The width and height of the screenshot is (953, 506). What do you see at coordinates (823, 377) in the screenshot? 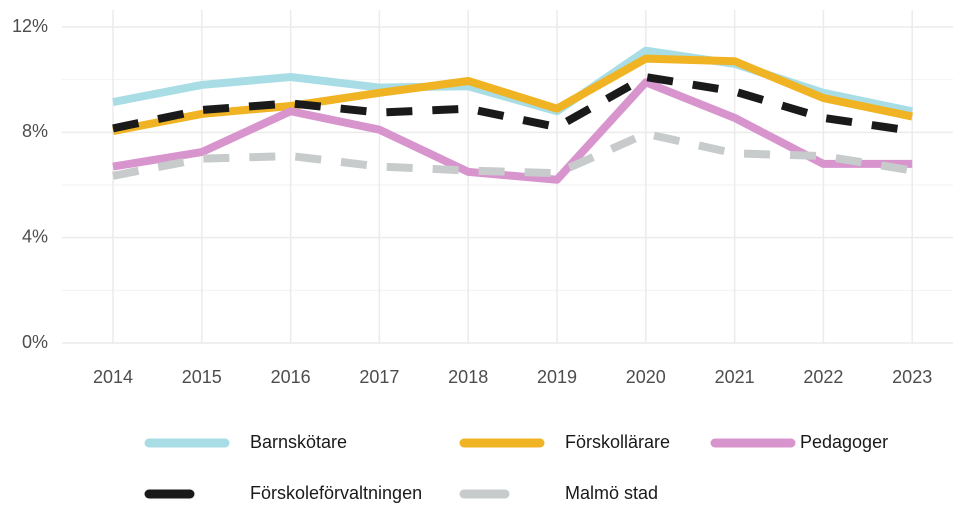
I see `x-tick-label: 2022` at bounding box center [823, 377].